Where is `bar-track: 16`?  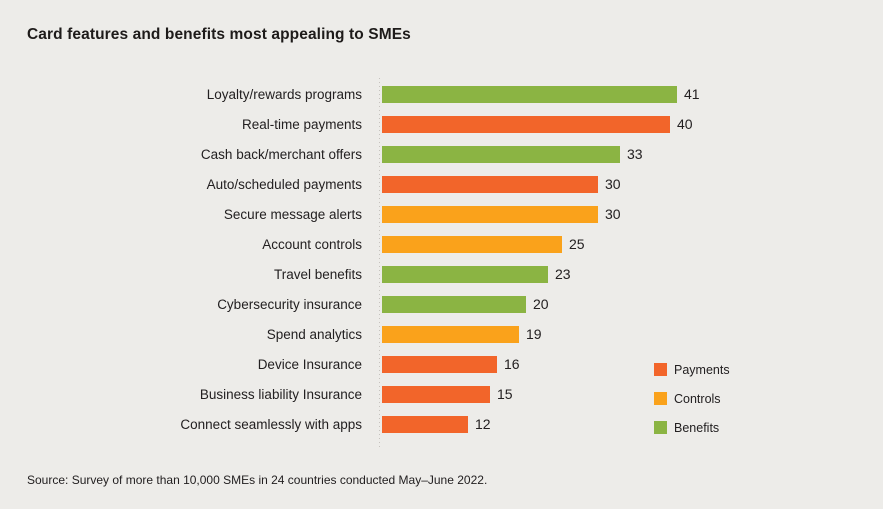
bar-track: 16 is located at coordinates (451, 364).